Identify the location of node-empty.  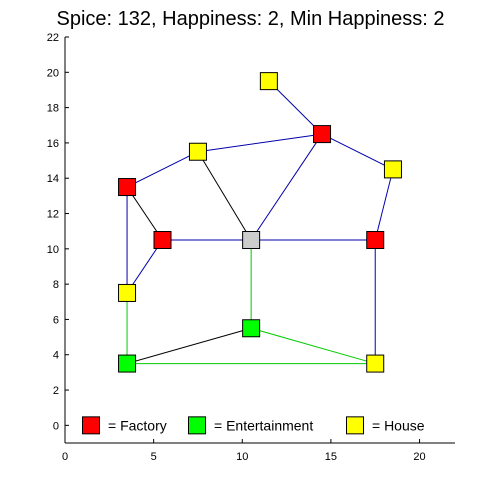
(251, 240).